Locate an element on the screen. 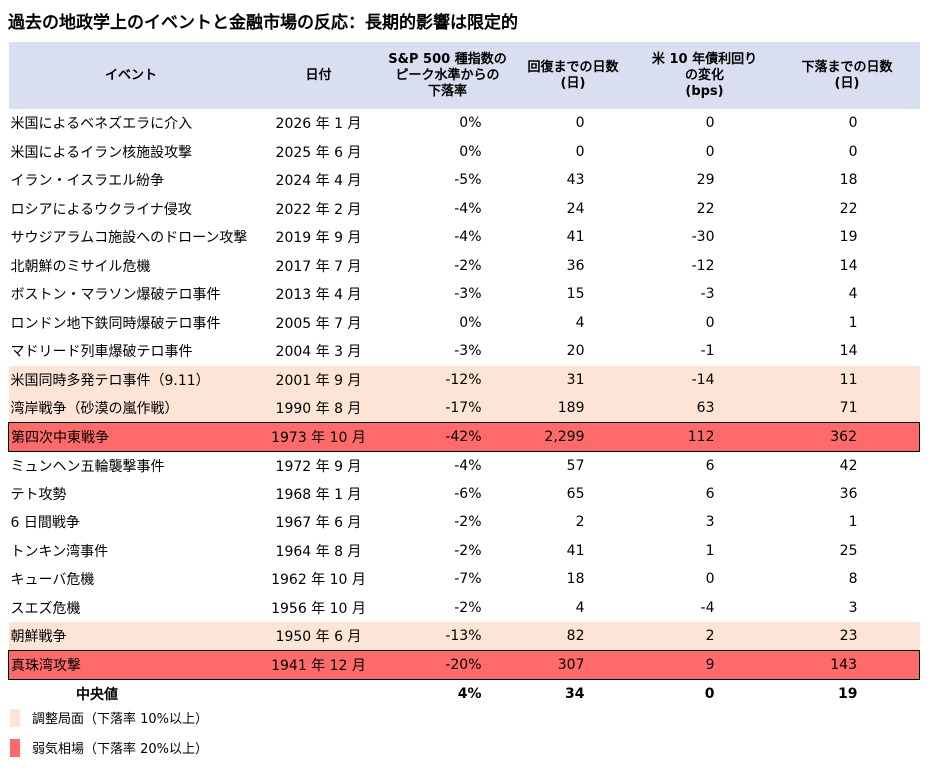 This screenshot has width=932, height=773. table-row: サウジアラムコ施設へのドローン攻撃 2019 年 9 月 -4% 41 -30 19 is located at coordinates (464, 237).